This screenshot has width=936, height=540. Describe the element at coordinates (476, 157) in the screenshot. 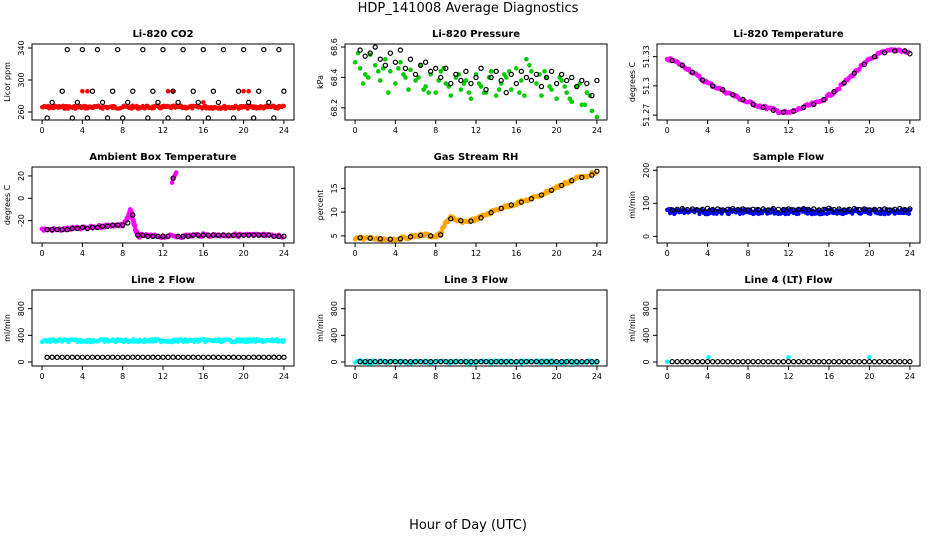

I see `panel-title: Gas Stream RH` at that location.